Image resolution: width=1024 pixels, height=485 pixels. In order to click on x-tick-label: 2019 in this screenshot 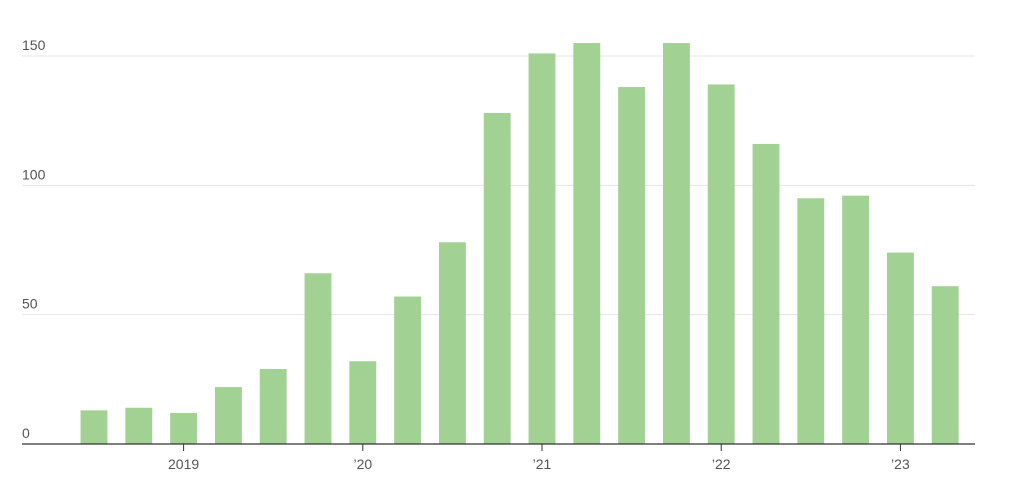, I will do `click(183, 464)`.